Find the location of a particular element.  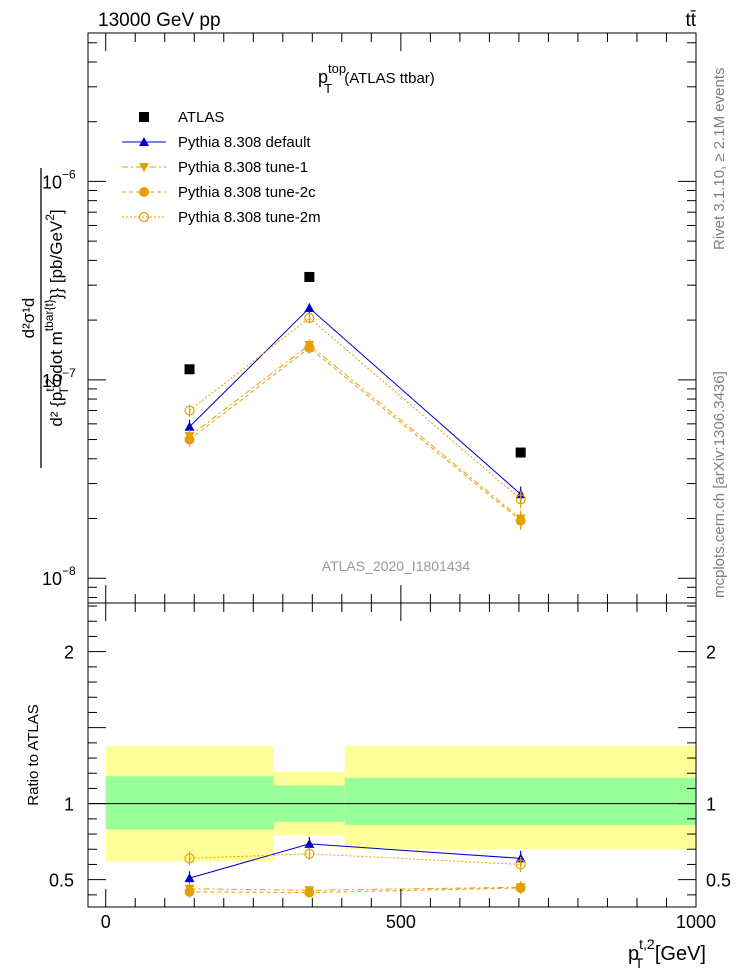

x-tick-label: 1000 is located at coordinates (696, 922).